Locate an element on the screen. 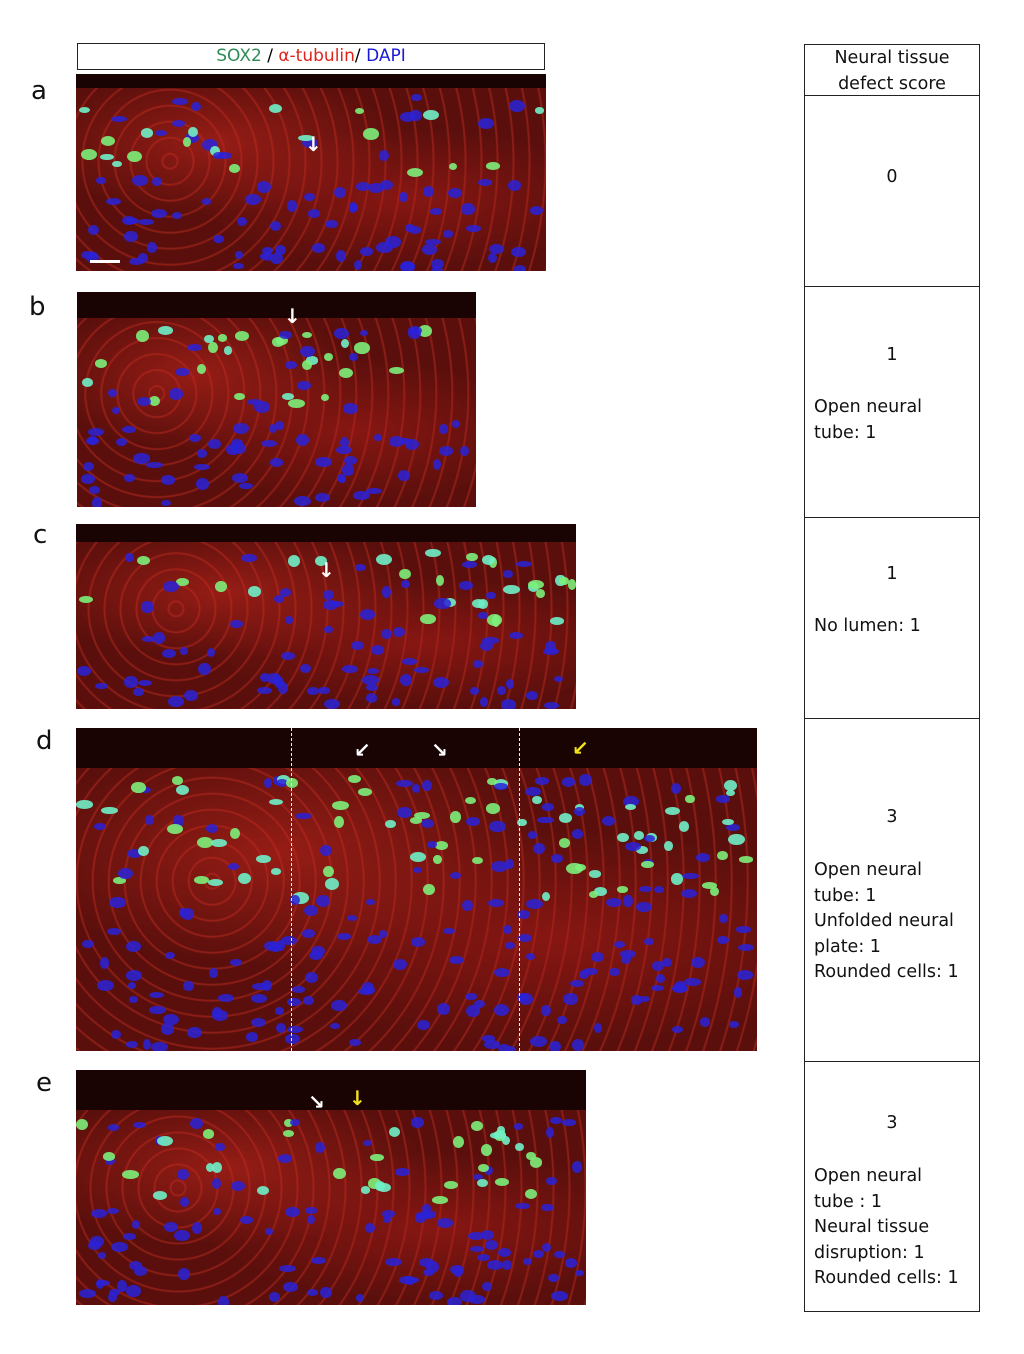 This screenshot has width=1024, height=1354. panel-label-e: e is located at coordinates (44, 1083).